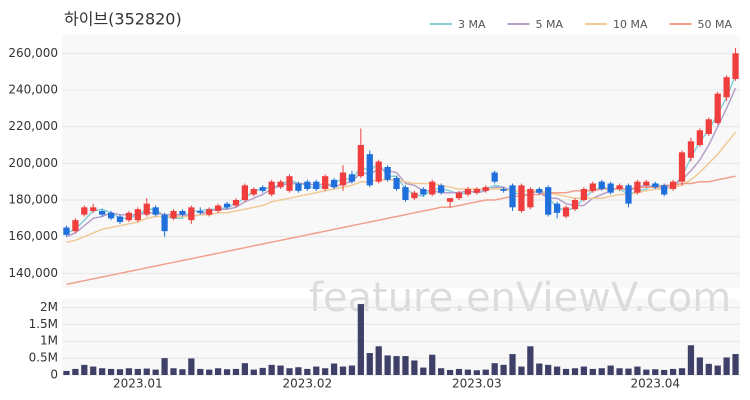  I want to click on legend-label: 5 MA, so click(550, 24).